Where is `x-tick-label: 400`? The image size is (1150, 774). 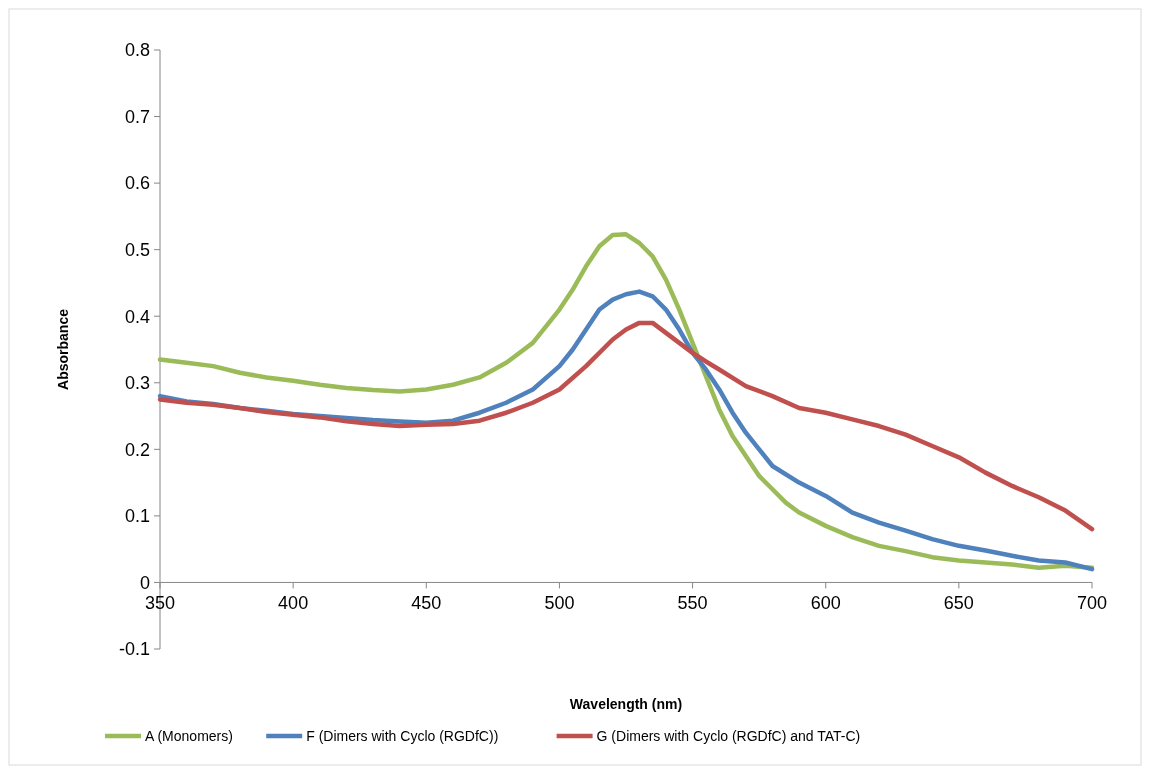 x-tick-label: 400 is located at coordinates (293, 603).